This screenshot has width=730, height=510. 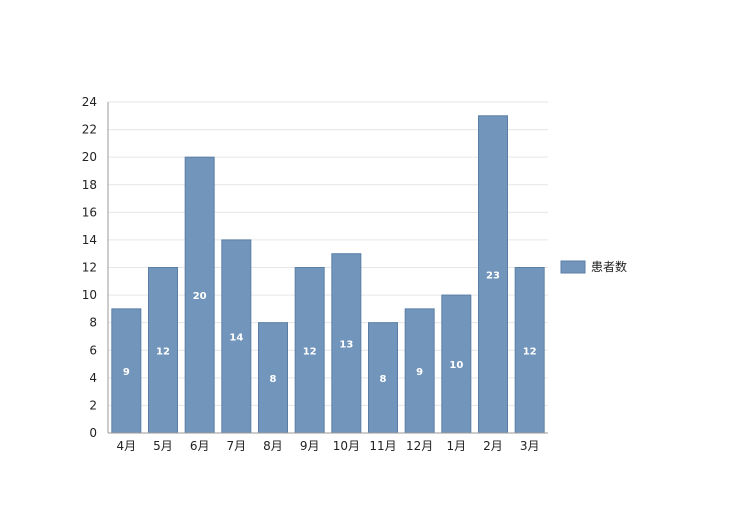 What do you see at coordinates (419, 446) in the screenshot?
I see `x-tick-label: 12月` at bounding box center [419, 446].